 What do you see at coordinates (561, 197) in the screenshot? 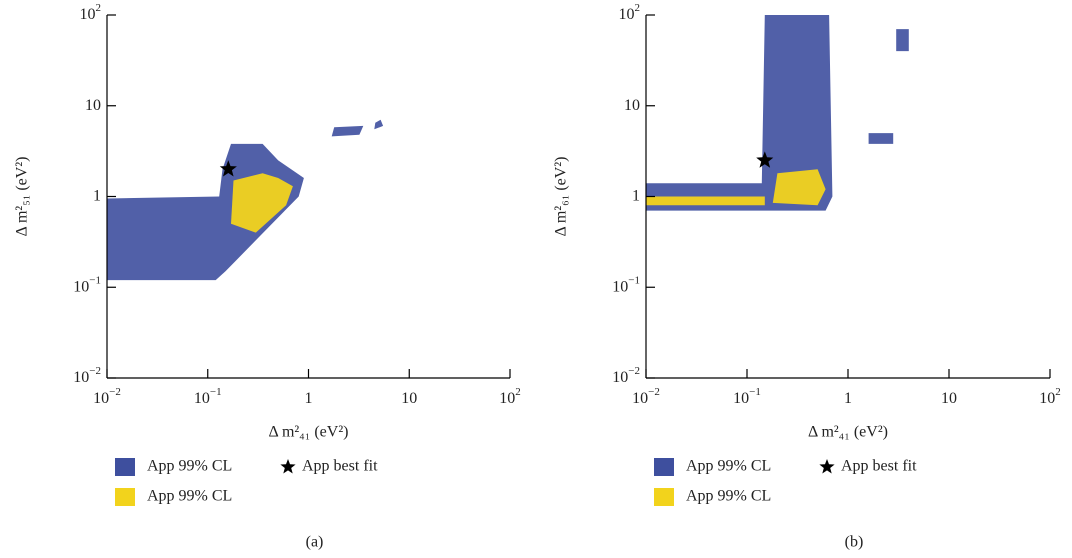
I see `y-axis-label: Δ m²₆₁ (eV²)` at bounding box center [561, 197].